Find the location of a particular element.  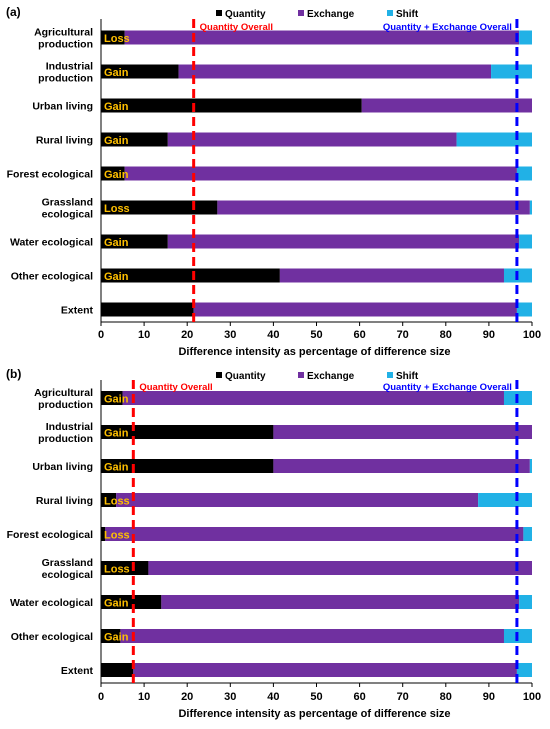

category-label: Industrial production is located at coordinates (65, 73).